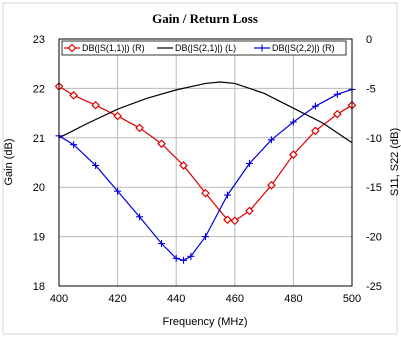 The image size is (401, 338). Describe the element at coordinates (293, 299) in the screenshot. I see `x-tick-label-4: 480` at that location.